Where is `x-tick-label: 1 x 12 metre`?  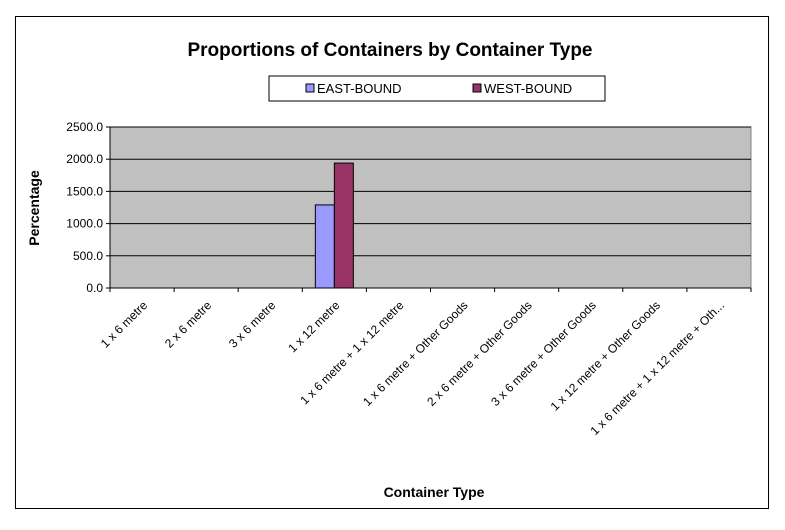
x-tick-label: 1 x 12 metre is located at coordinates (313, 326).